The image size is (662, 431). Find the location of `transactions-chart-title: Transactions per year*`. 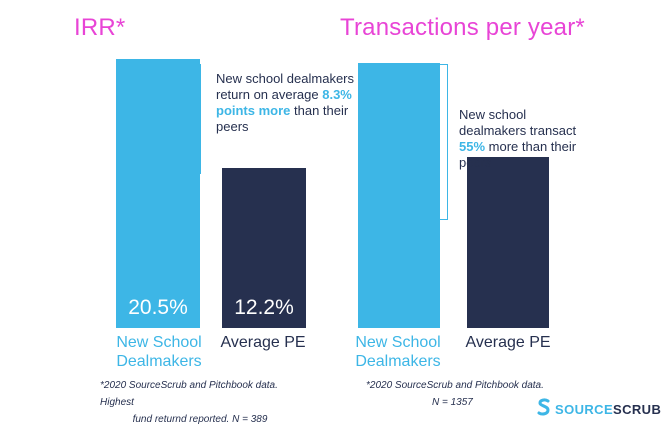

transactions-chart-title: Transactions per year* is located at coordinates (462, 27).